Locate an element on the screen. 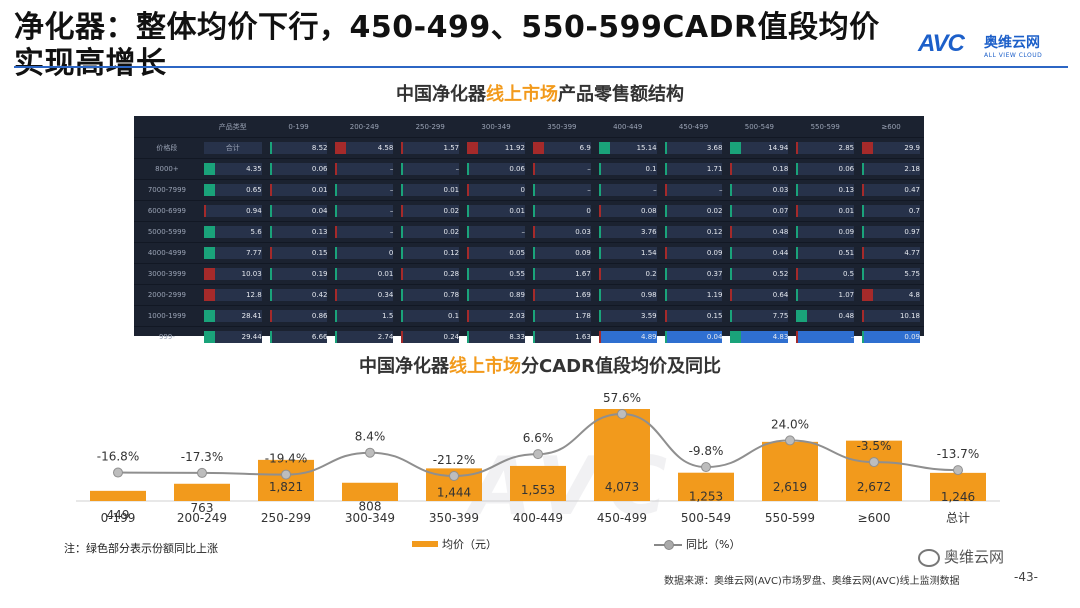 The width and height of the screenshot is (1080, 608). heatmap-cell: 1.63 is located at coordinates (561, 336).